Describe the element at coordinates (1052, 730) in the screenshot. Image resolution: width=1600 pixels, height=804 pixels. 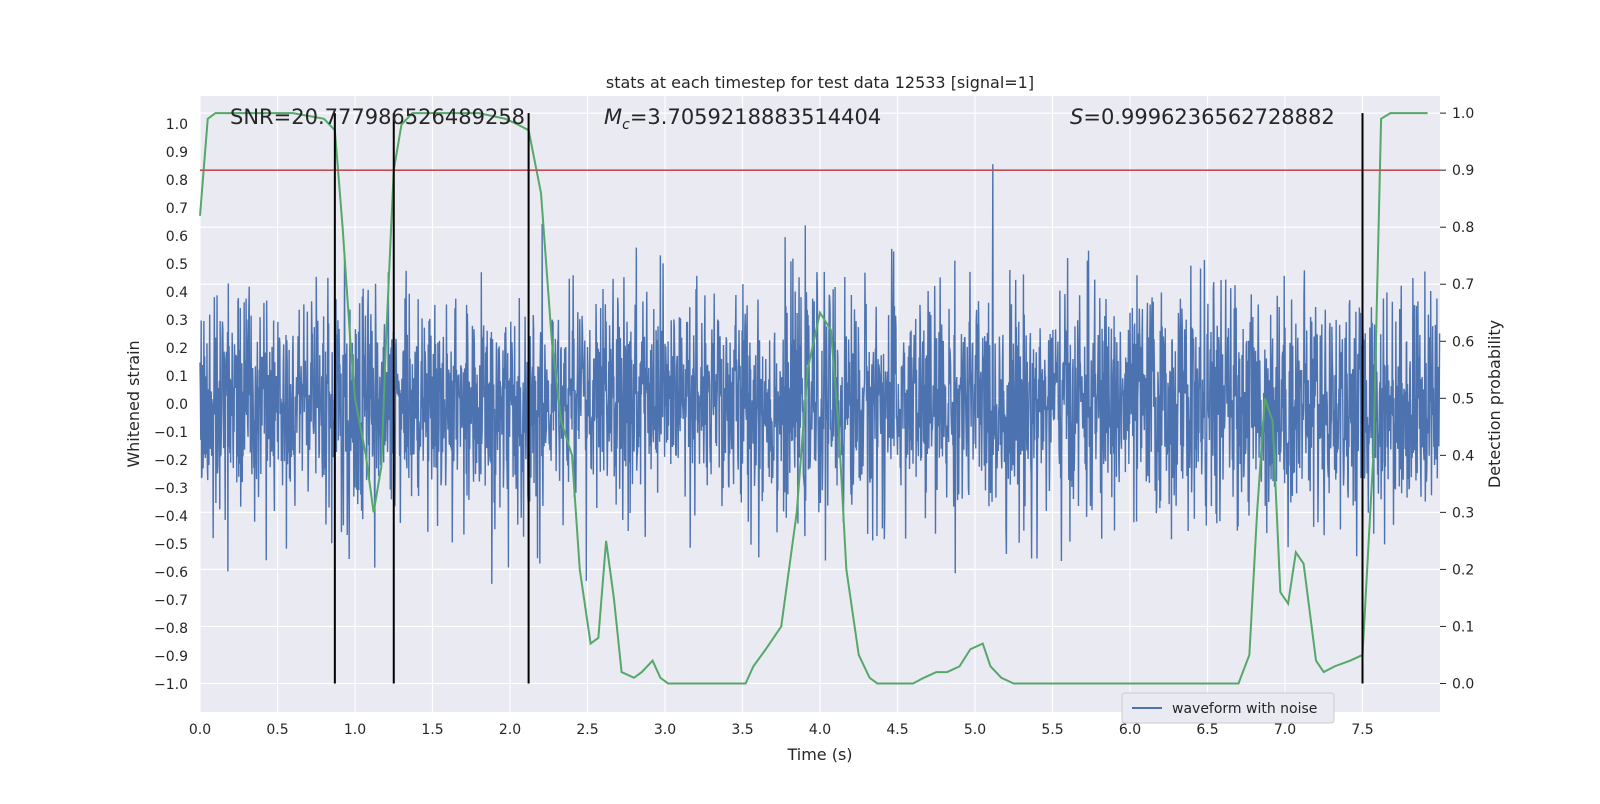
I see `x-tick-label: 5.5` at that location.